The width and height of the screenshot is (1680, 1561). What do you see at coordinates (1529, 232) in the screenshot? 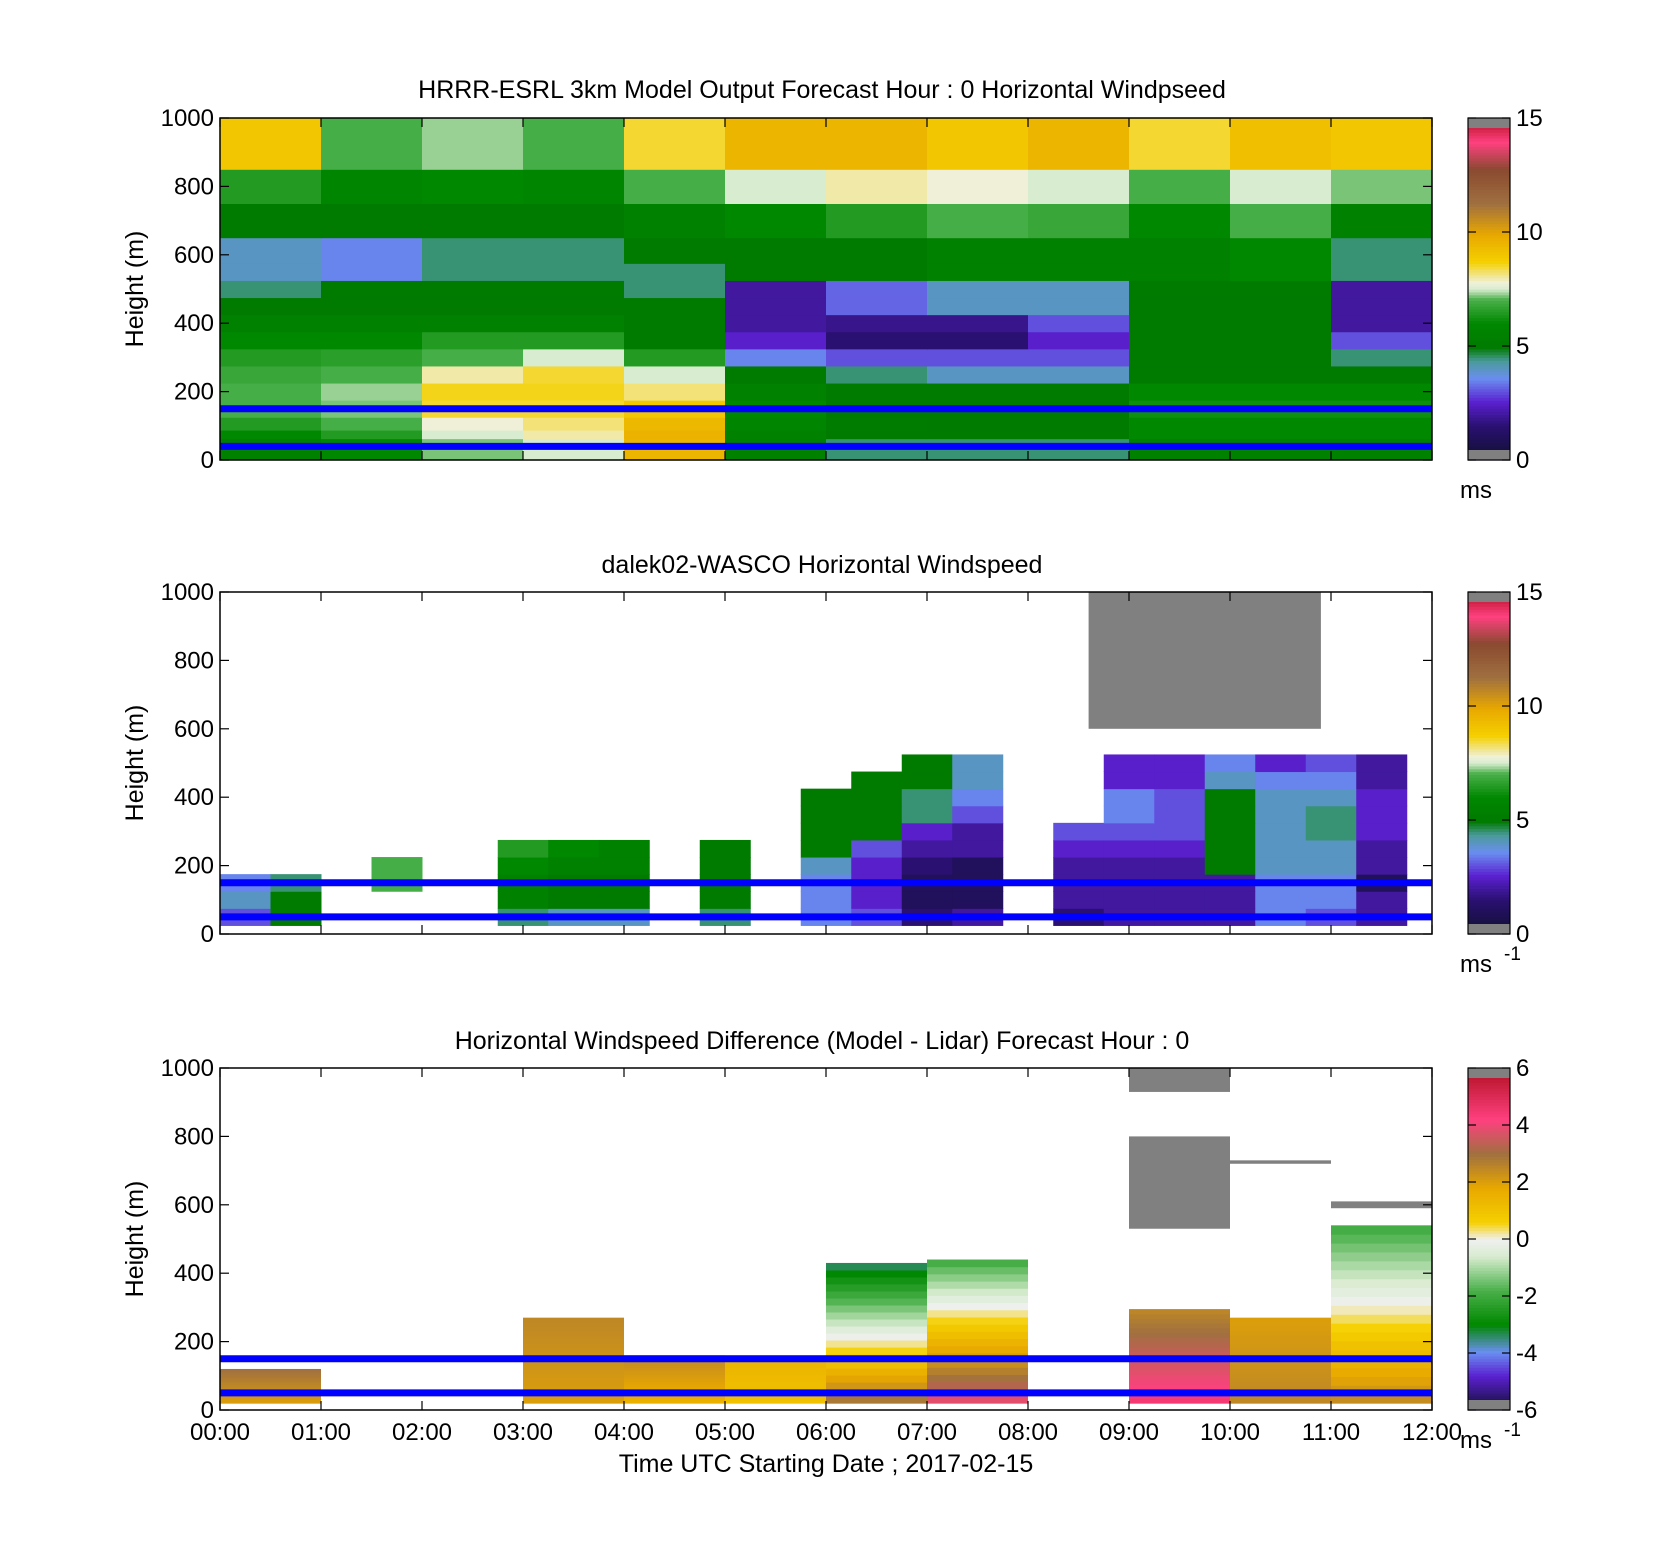
I see `colorbar-tick-label: 10` at bounding box center [1529, 232].